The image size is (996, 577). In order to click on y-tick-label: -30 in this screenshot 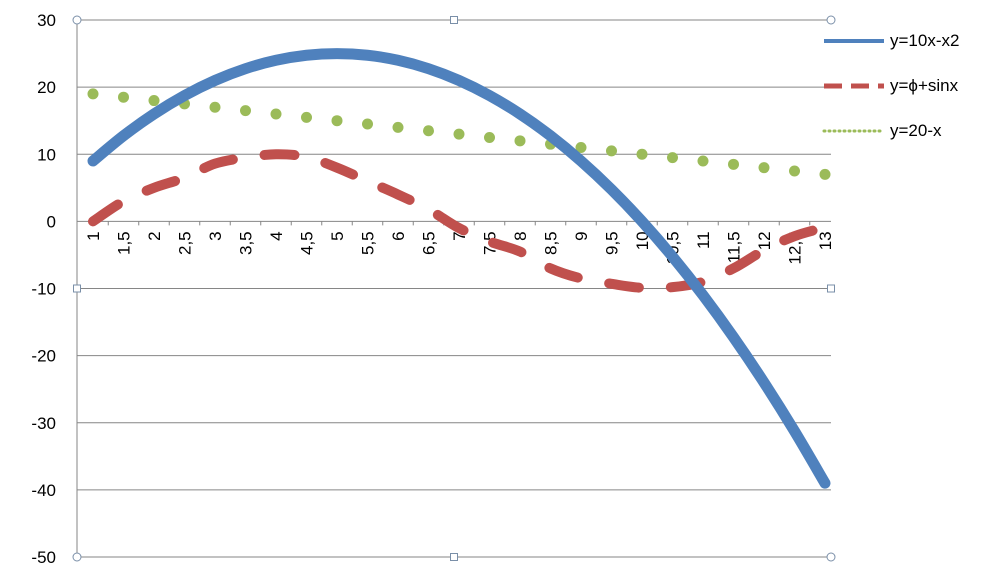, I will do `click(43, 423)`.